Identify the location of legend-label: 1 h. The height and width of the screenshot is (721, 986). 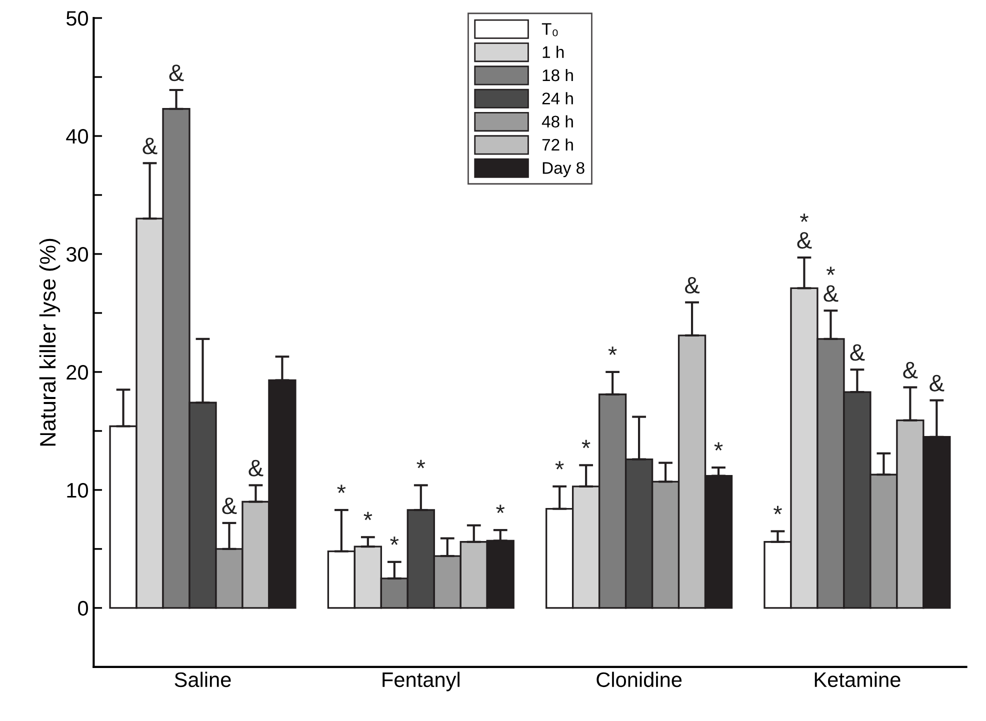
(553, 52).